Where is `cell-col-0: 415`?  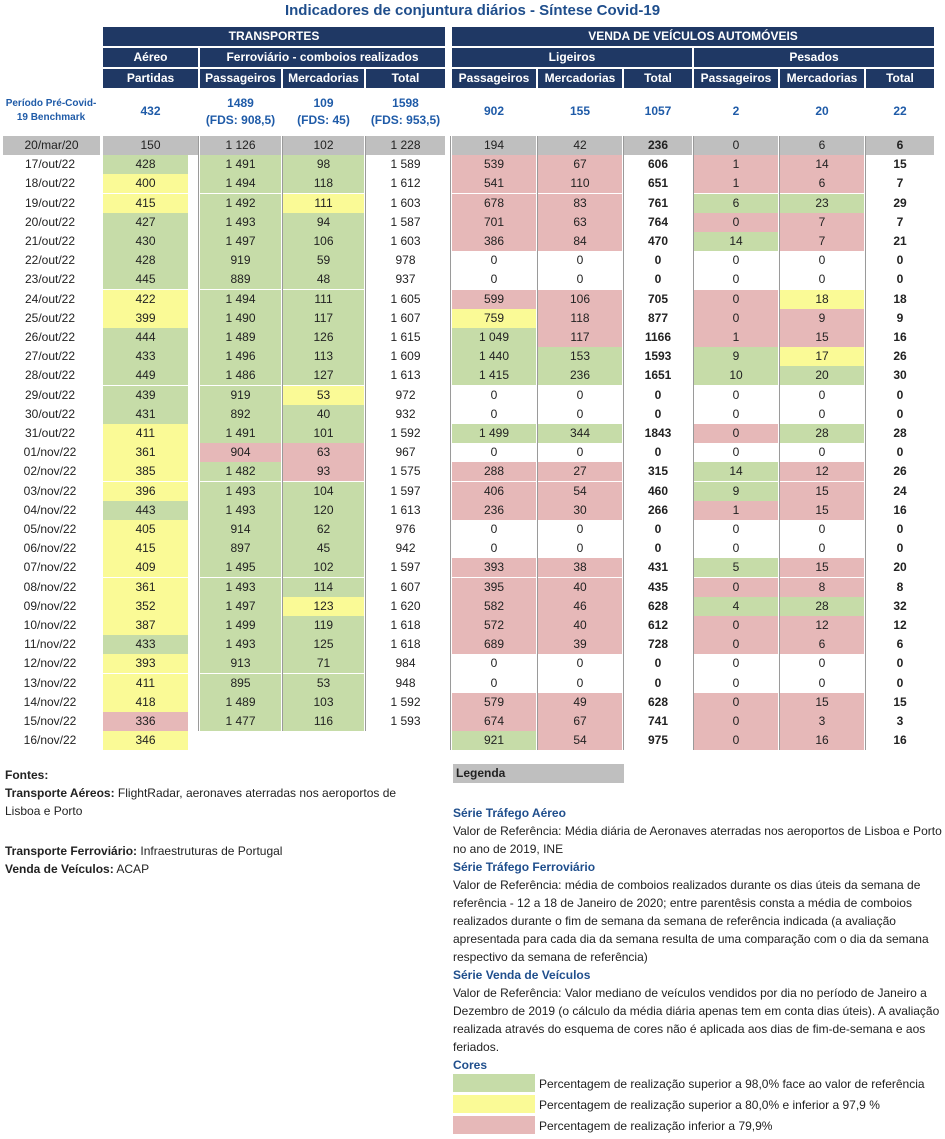 cell-col-0: 415 is located at coordinates (145, 549).